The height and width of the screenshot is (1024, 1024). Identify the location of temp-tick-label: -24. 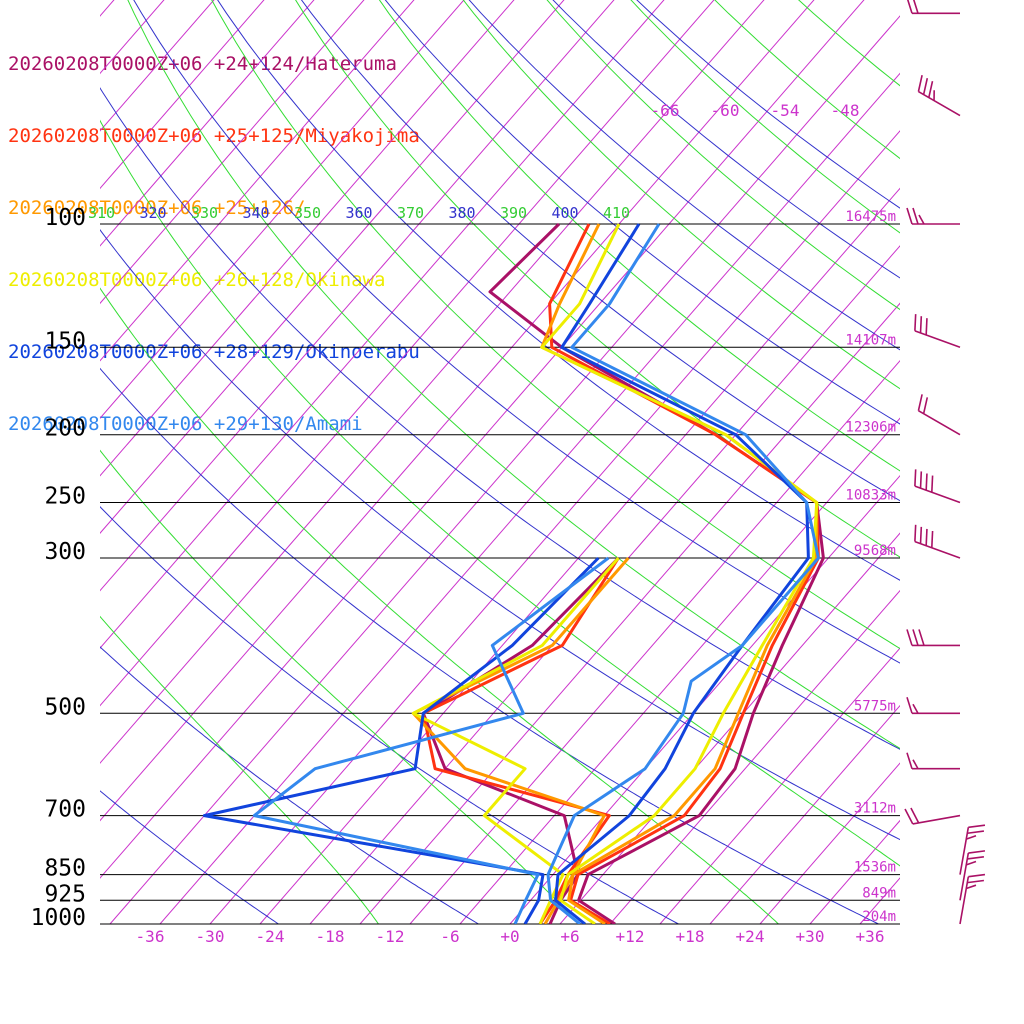
(270, 936).